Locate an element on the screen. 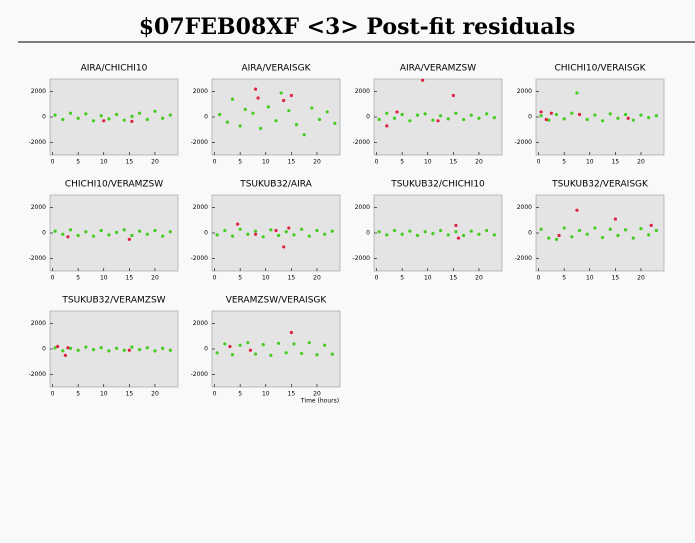 The image size is (695, 543). x-tick-label: 10 is located at coordinates (590, 162).